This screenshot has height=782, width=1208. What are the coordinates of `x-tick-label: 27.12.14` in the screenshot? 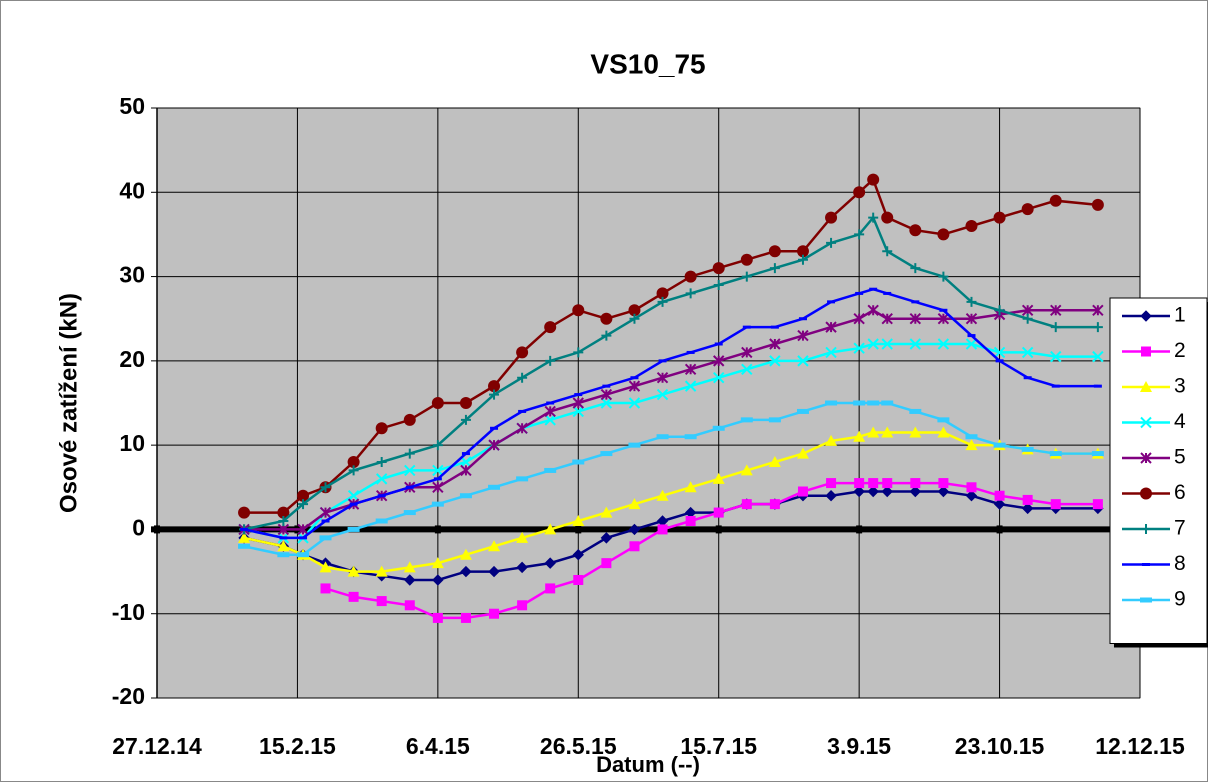 It's located at (157, 746).